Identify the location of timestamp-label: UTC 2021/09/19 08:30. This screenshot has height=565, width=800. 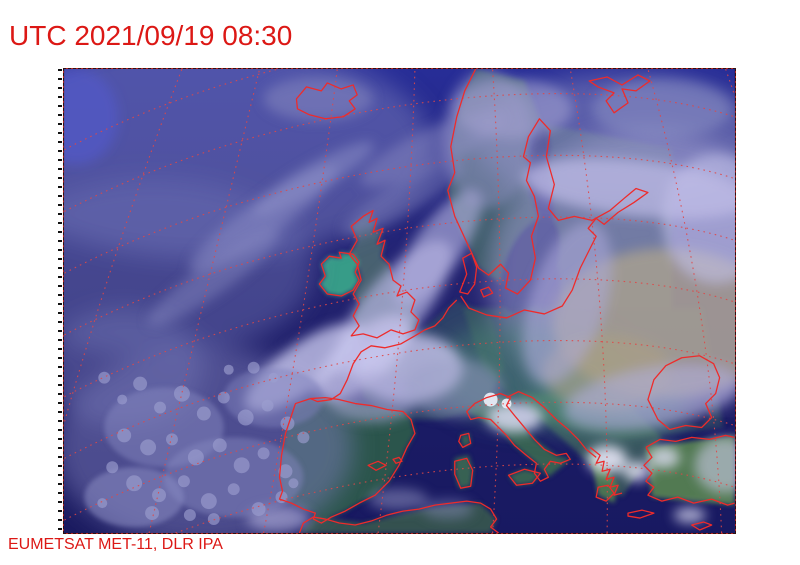
(151, 35).